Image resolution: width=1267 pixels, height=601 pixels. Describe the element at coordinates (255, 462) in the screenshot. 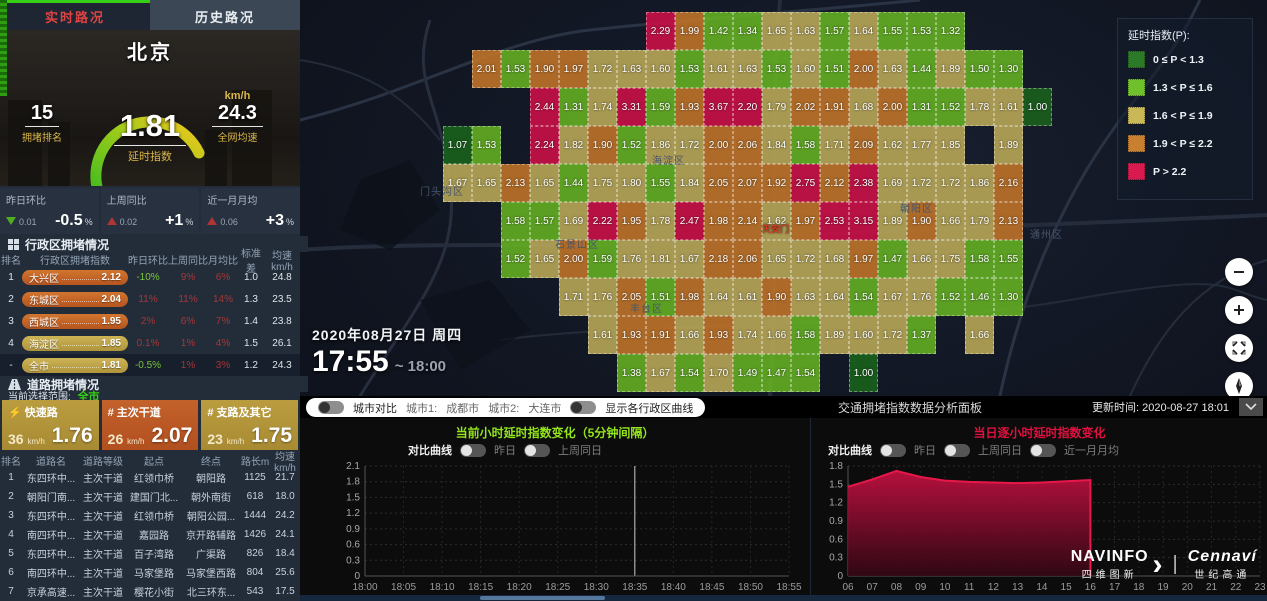

I see `column-header: 路长m` at that location.